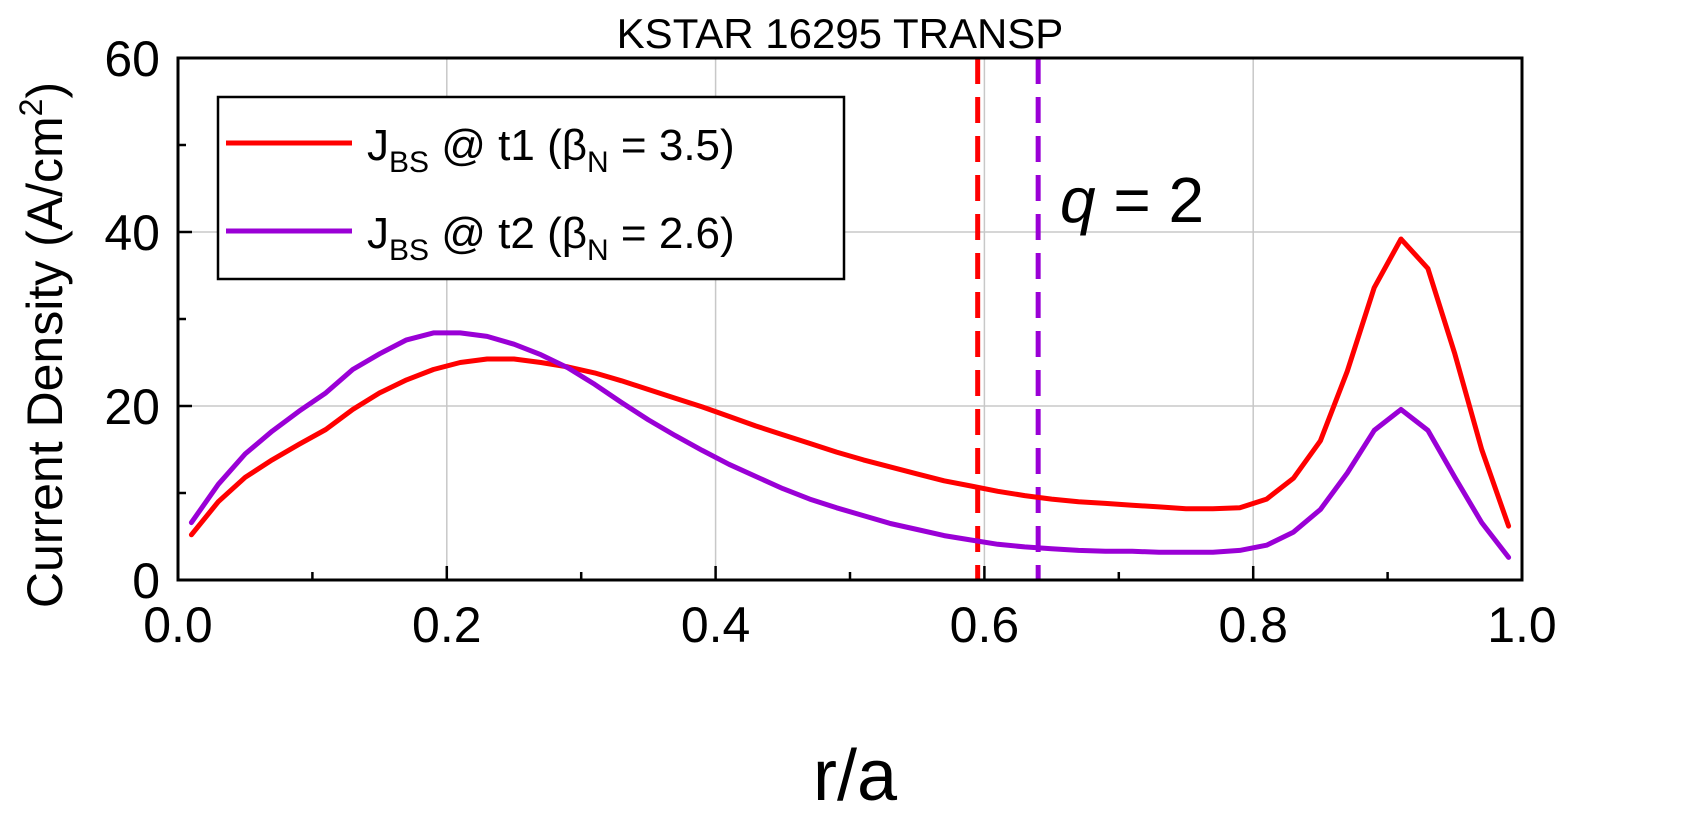 This screenshot has width=1707, height=817. I want to click on y-tick-label: 60, so click(132, 59).